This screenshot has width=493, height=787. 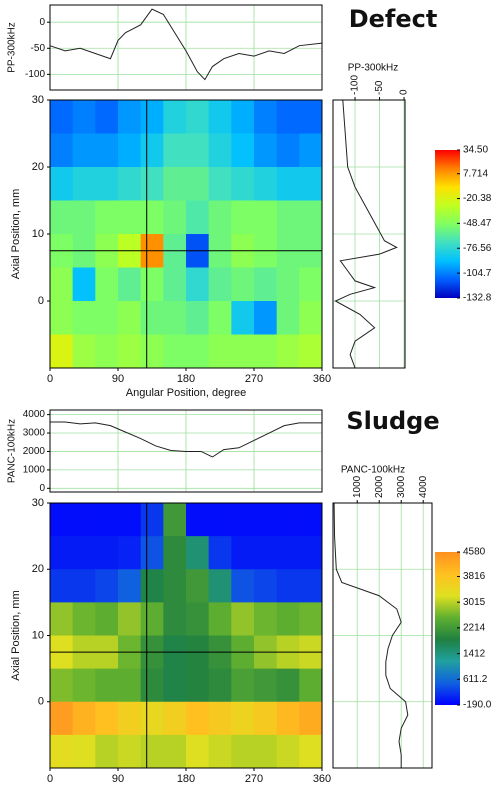 I want to click on value-tick-label: -50, so click(x=379, y=87).